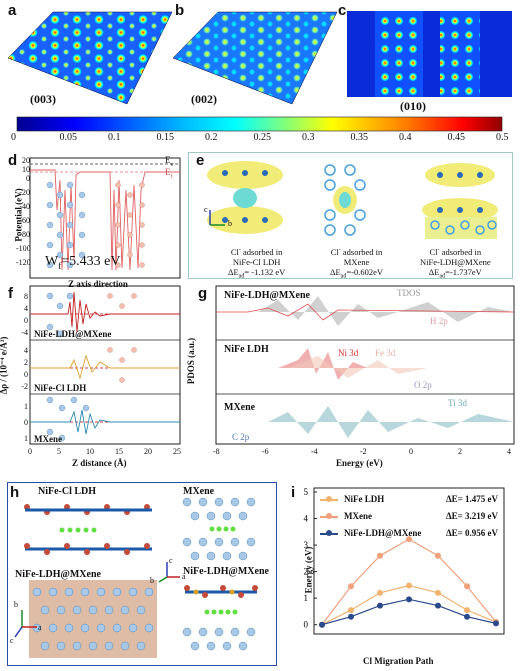 This screenshot has width=521, height=671. Describe the element at coordinates (359, 137) in the screenshot. I see `colorbar-tick: 0.35` at that location.